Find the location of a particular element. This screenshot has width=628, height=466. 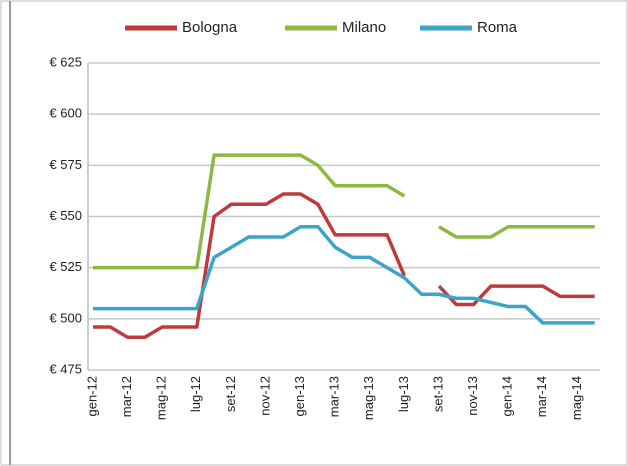

x-tick-label: mar-12 is located at coordinates (126, 396).